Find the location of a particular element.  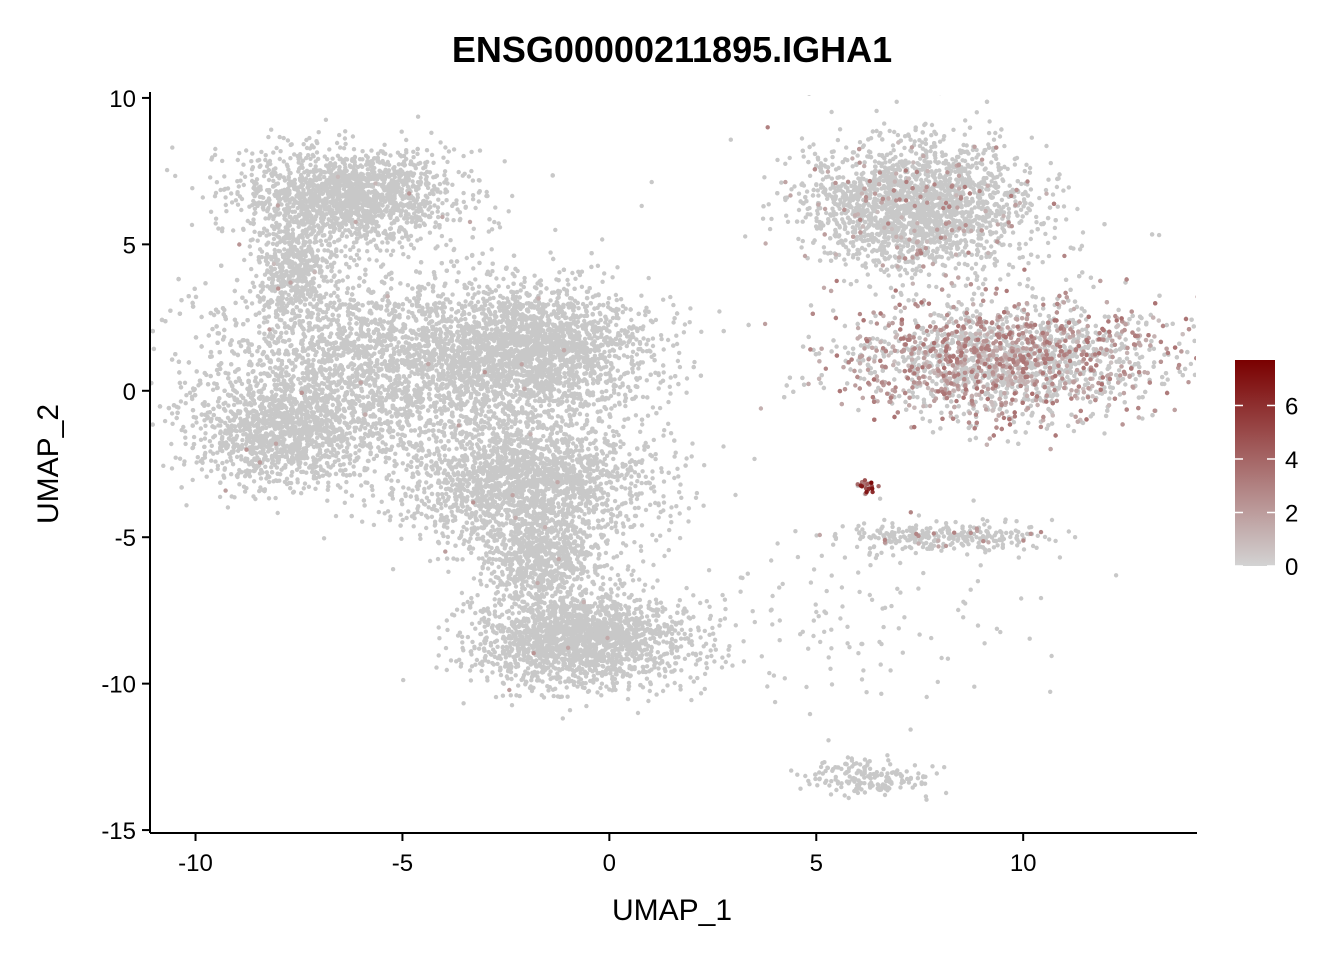

chart-title: ENSG00000211895.IGHA1 is located at coordinates (672, 49).